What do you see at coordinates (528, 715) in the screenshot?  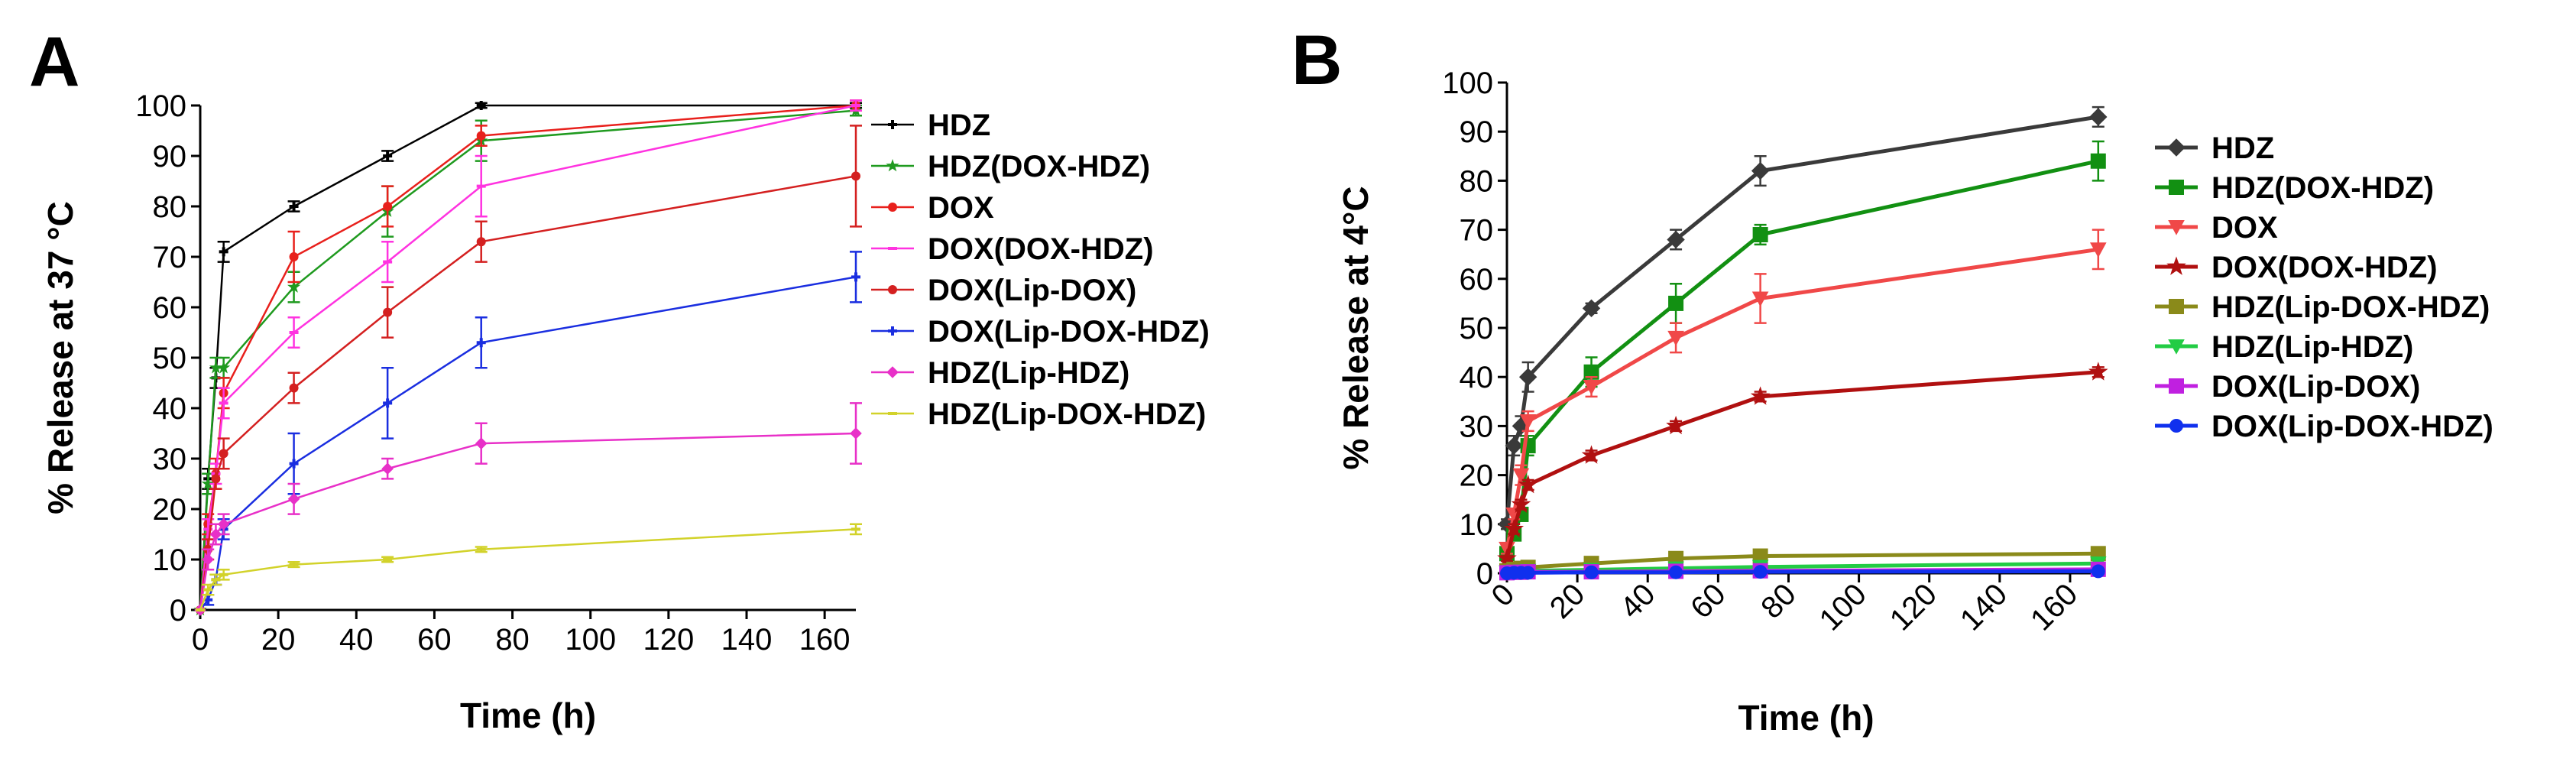 I see `x-axis-title-a: Time (h)` at bounding box center [528, 715].